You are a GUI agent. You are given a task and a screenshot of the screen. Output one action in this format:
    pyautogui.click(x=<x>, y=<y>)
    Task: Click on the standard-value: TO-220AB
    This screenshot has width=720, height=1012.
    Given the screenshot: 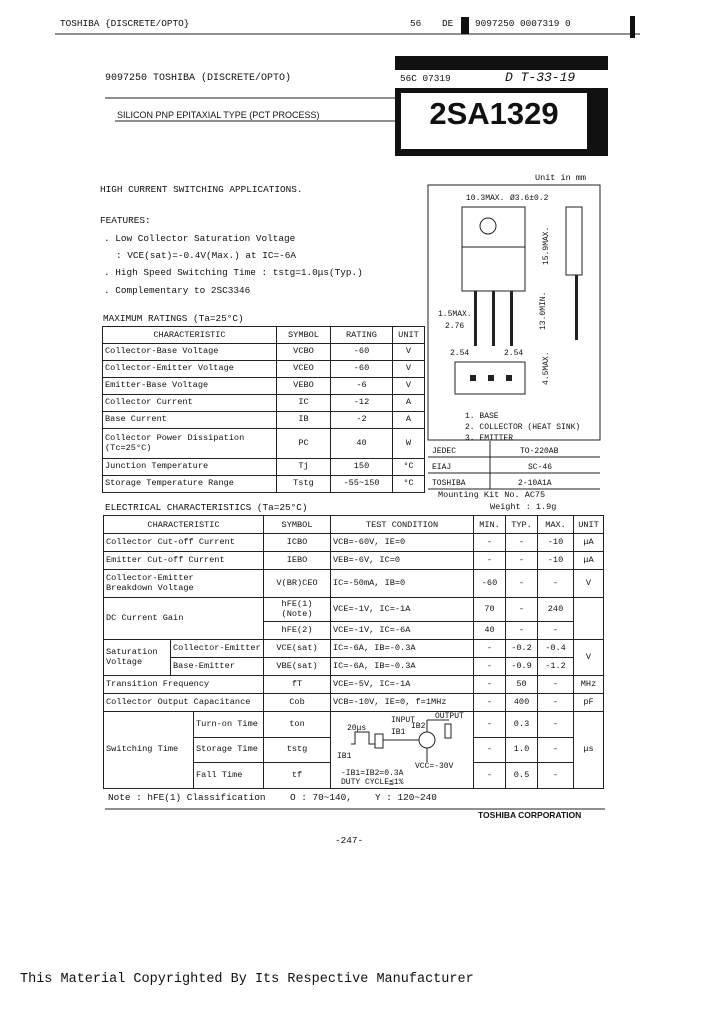 What is the action you would take?
    pyautogui.click(x=539, y=451)
    